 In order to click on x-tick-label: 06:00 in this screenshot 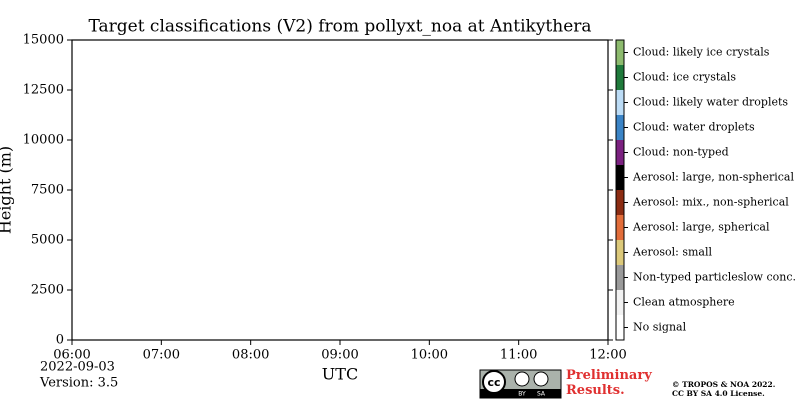, I will do `click(71, 355)`.